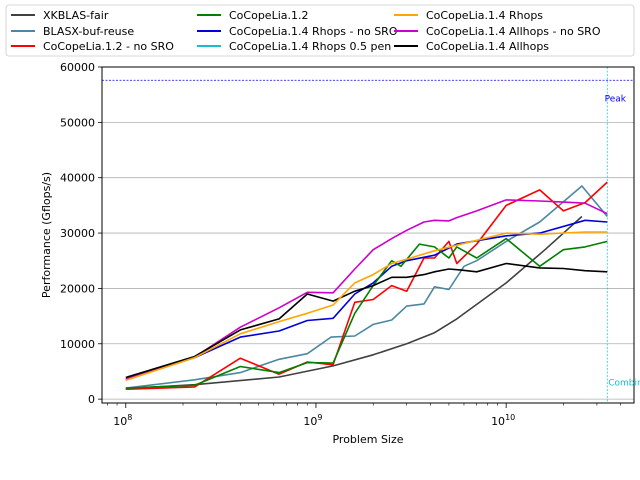  What do you see at coordinates (46, 235) in the screenshot?
I see `y-axis-label: Performance (Gflops/s)` at bounding box center [46, 235].